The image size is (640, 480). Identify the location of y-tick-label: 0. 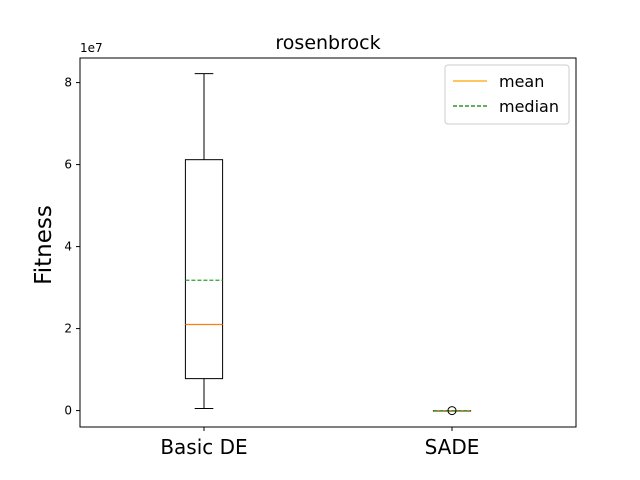
(68, 411).